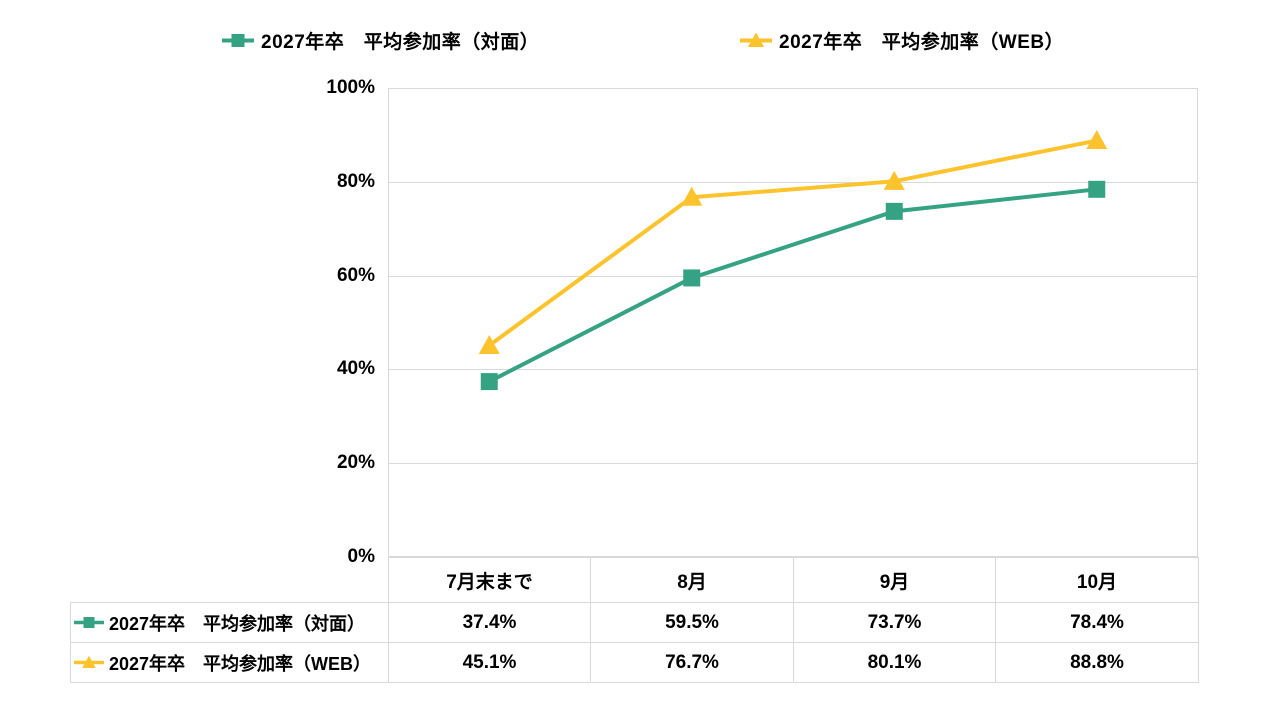 This screenshot has width=1280, height=720. I want to click on table-value-cell: 73.7%, so click(894, 622).